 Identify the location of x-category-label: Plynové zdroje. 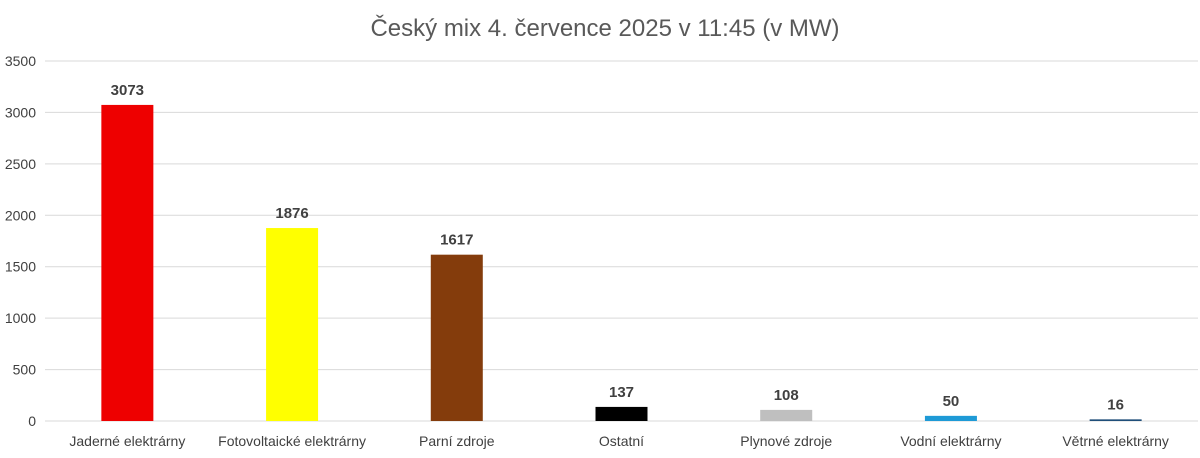
(786, 441).